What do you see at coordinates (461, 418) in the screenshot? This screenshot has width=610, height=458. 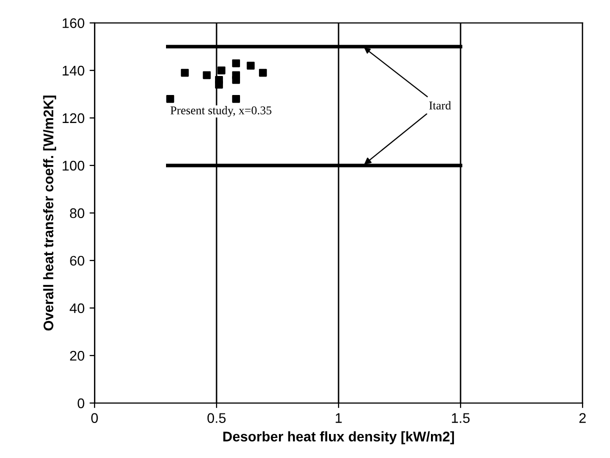 I see `x-tick-label: 1.5` at bounding box center [461, 418].